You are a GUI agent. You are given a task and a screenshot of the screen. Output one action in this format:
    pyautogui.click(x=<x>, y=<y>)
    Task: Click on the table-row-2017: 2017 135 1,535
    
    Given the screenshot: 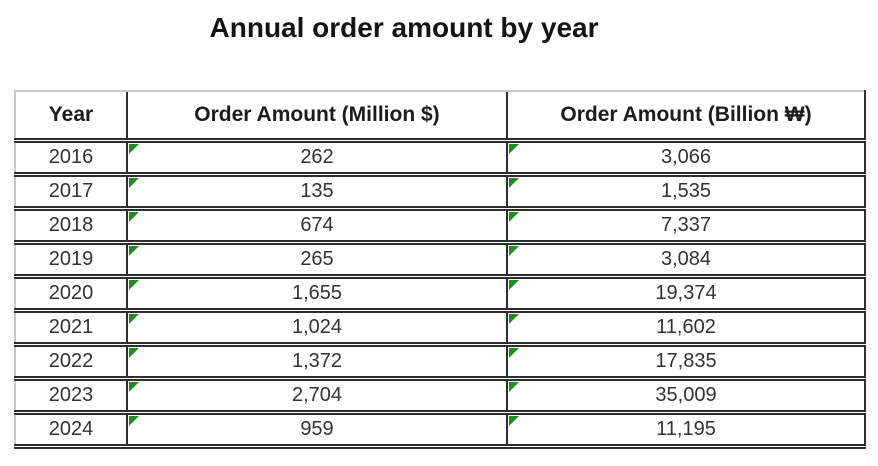 What is the action you would take?
    pyautogui.click(x=440, y=192)
    